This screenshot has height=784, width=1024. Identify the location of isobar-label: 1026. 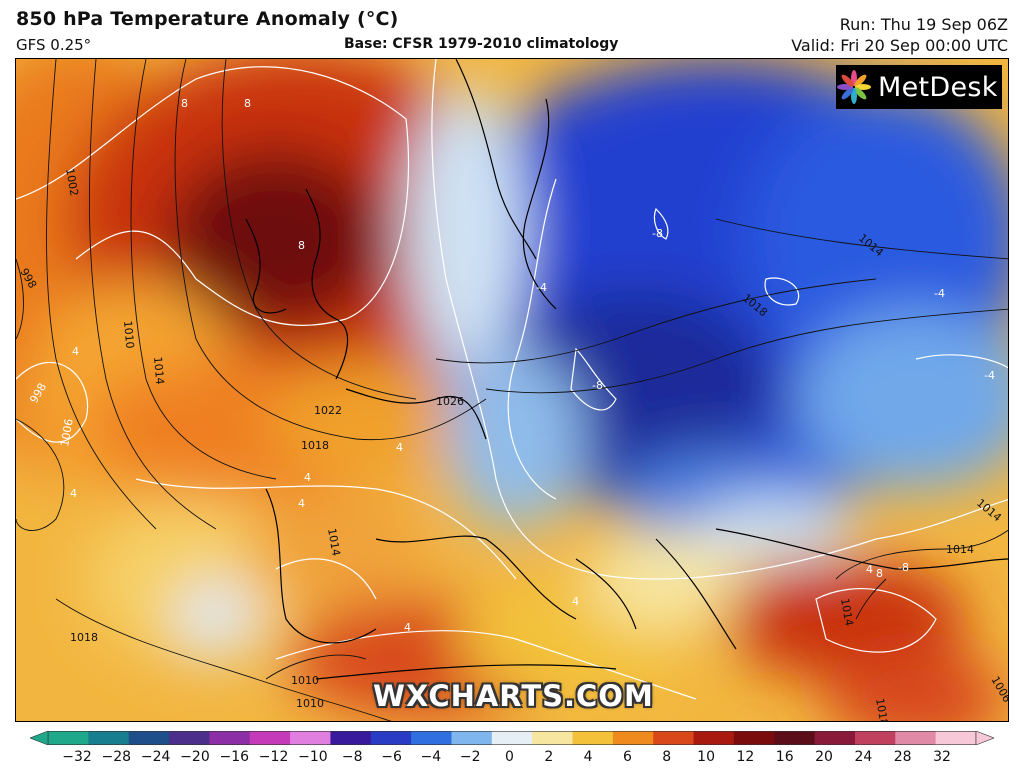
(450, 401).